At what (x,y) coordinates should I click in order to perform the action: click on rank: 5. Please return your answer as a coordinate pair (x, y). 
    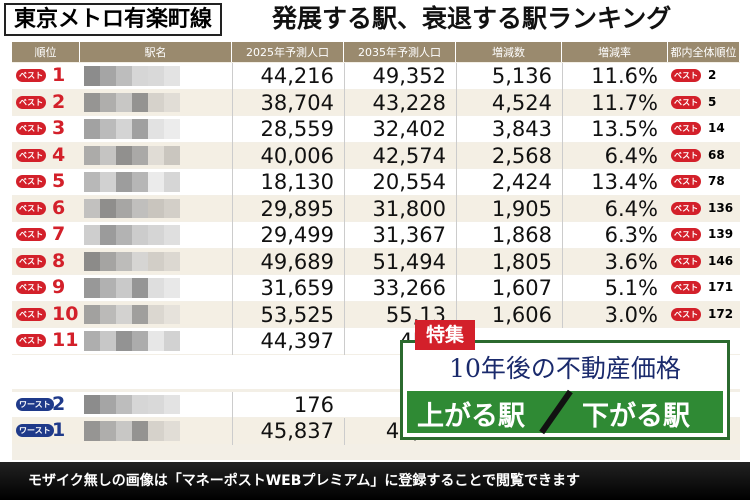
    Looking at the image, I should click on (59, 181).